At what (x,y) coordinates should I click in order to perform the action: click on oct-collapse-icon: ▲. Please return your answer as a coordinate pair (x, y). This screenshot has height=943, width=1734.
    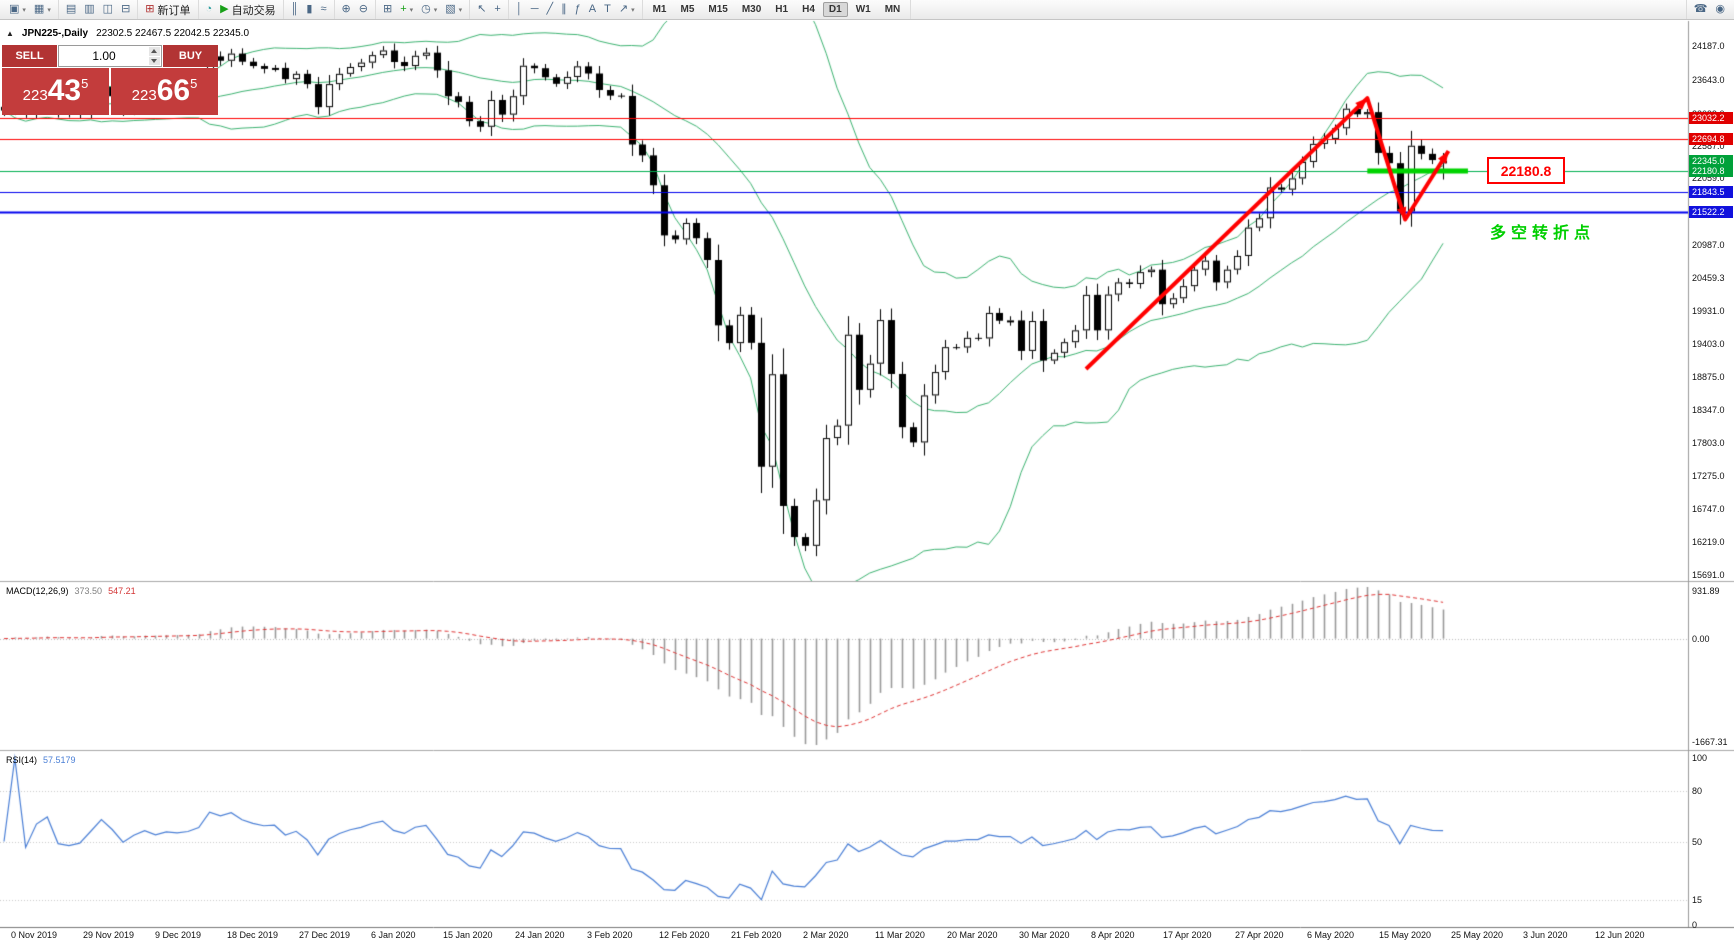
    Looking at the image, I should click on (10, 33).